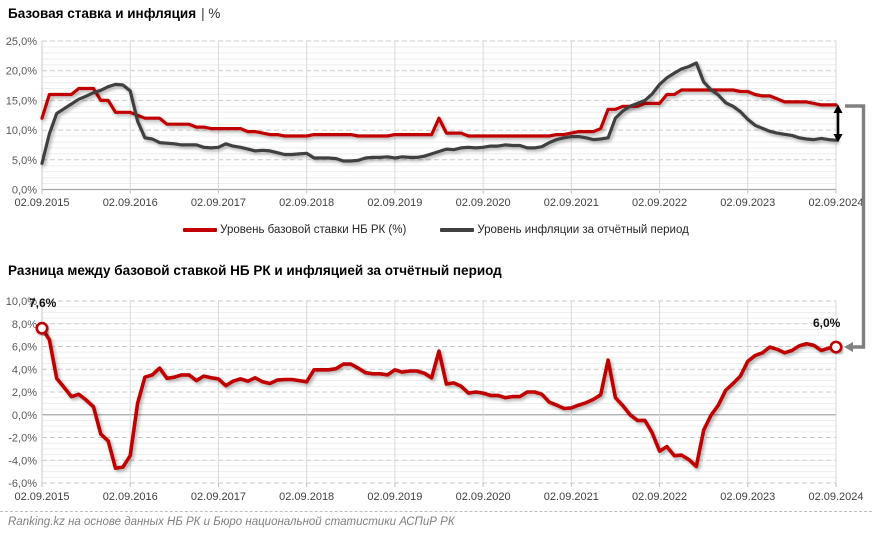 The height and width of the screenshot is (539, 872). What do you see at coordinates (211, 13) in the screenshot?
I see `top-chart-title-unit: | %` at bounding box center [211, 13].